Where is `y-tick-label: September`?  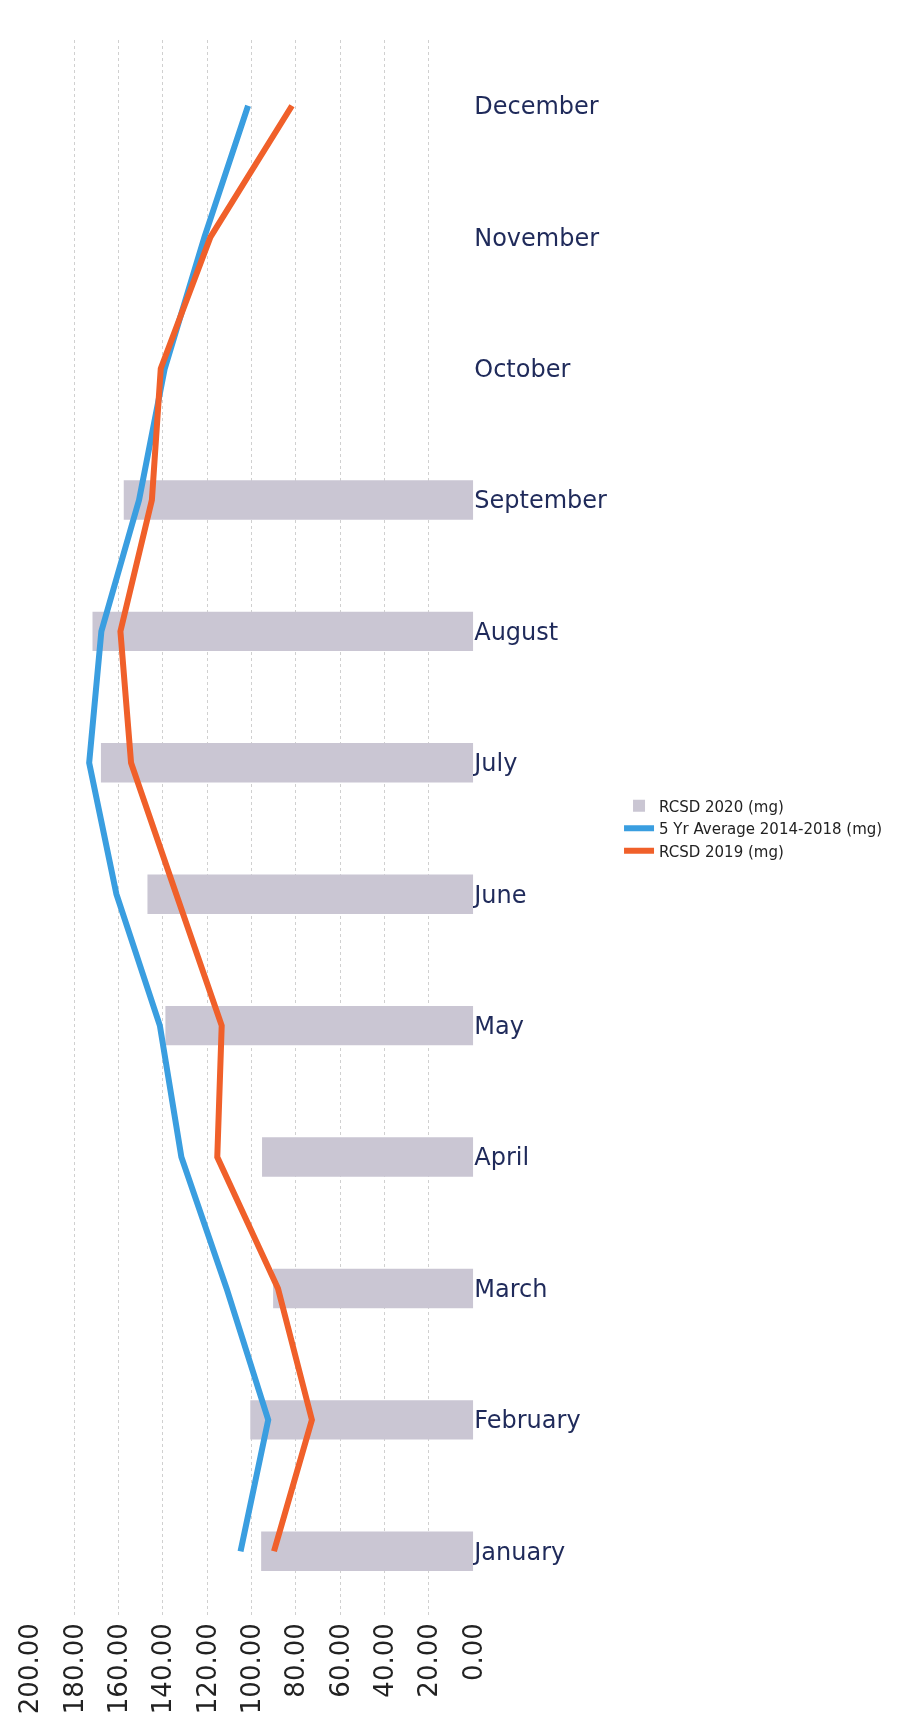 y-tick-label: September is located at coordinates (541, 500).